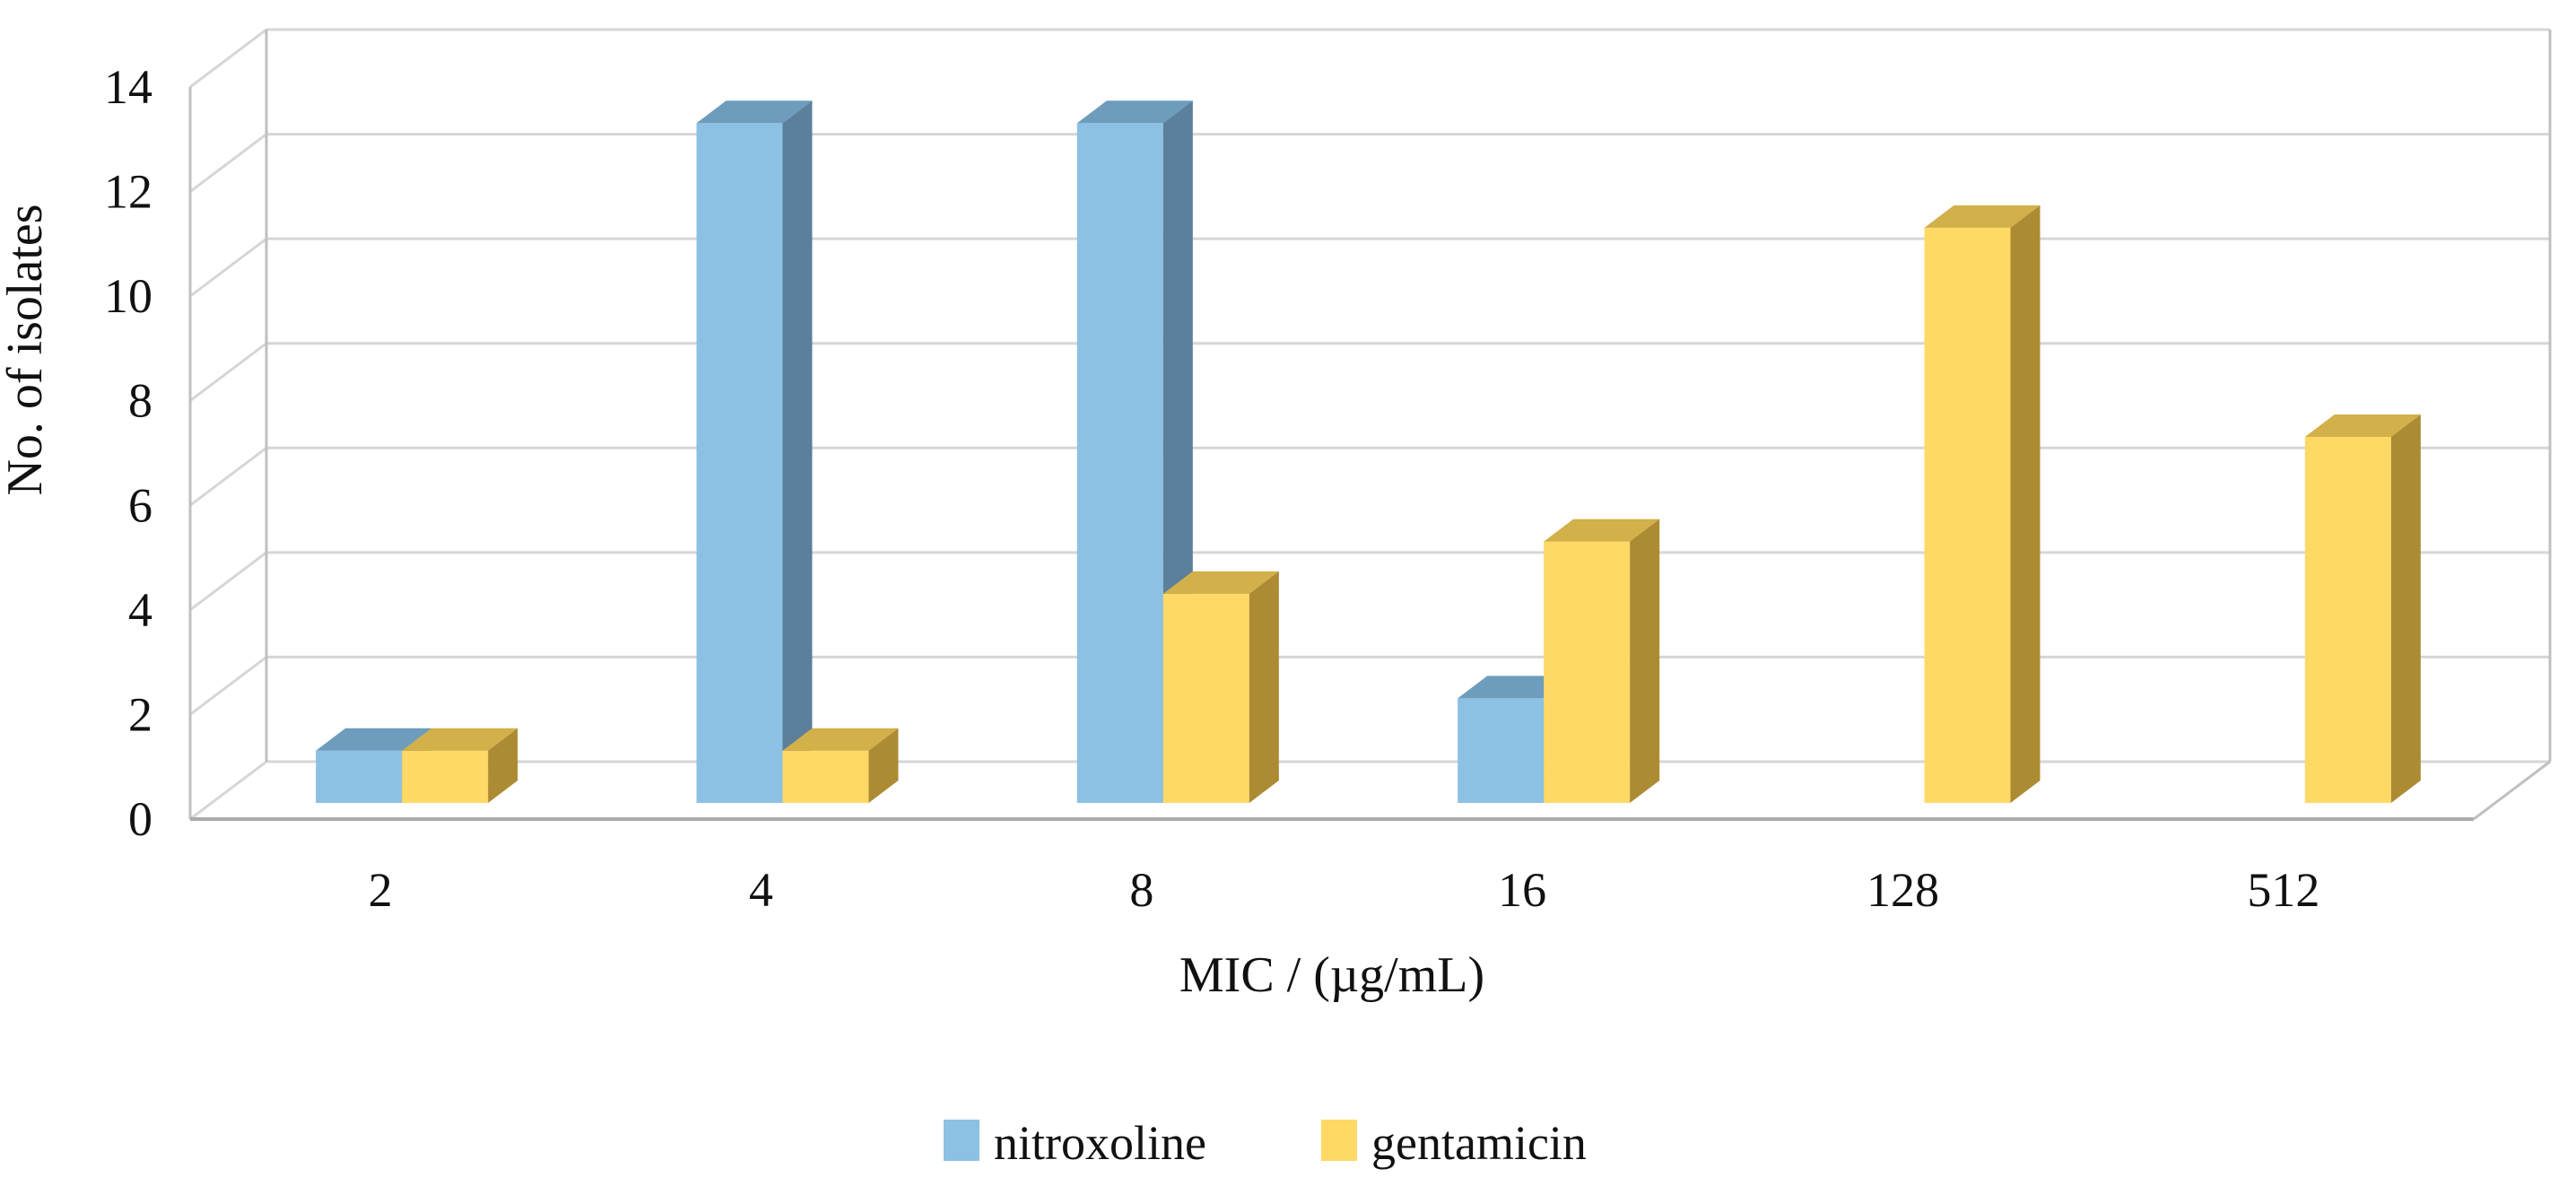 The height and width of the screenshot is (1186, 2576). Describe the element at coordinates (2283, 890) in the screenshot. I see `x-category-label-512: 512` at that location.